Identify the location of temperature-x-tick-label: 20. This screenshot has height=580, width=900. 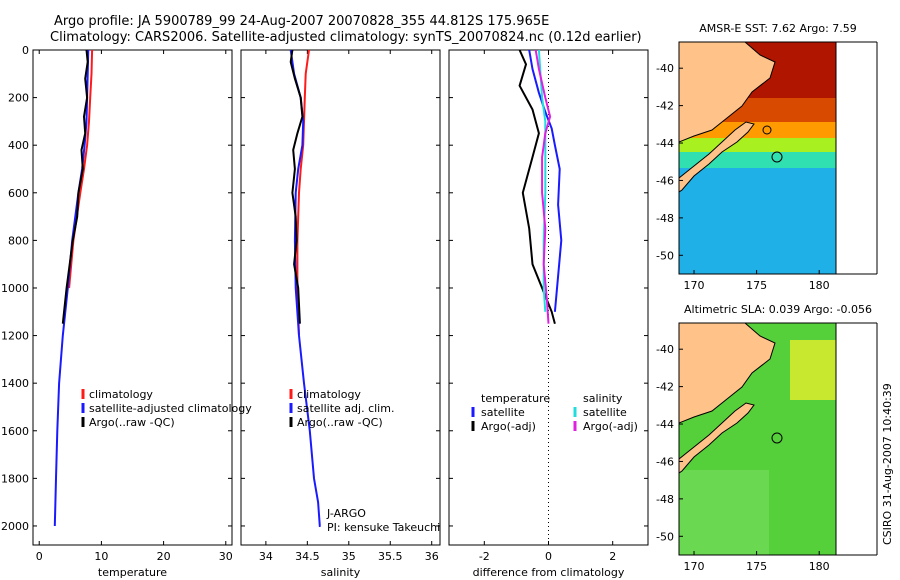
(164, 556).